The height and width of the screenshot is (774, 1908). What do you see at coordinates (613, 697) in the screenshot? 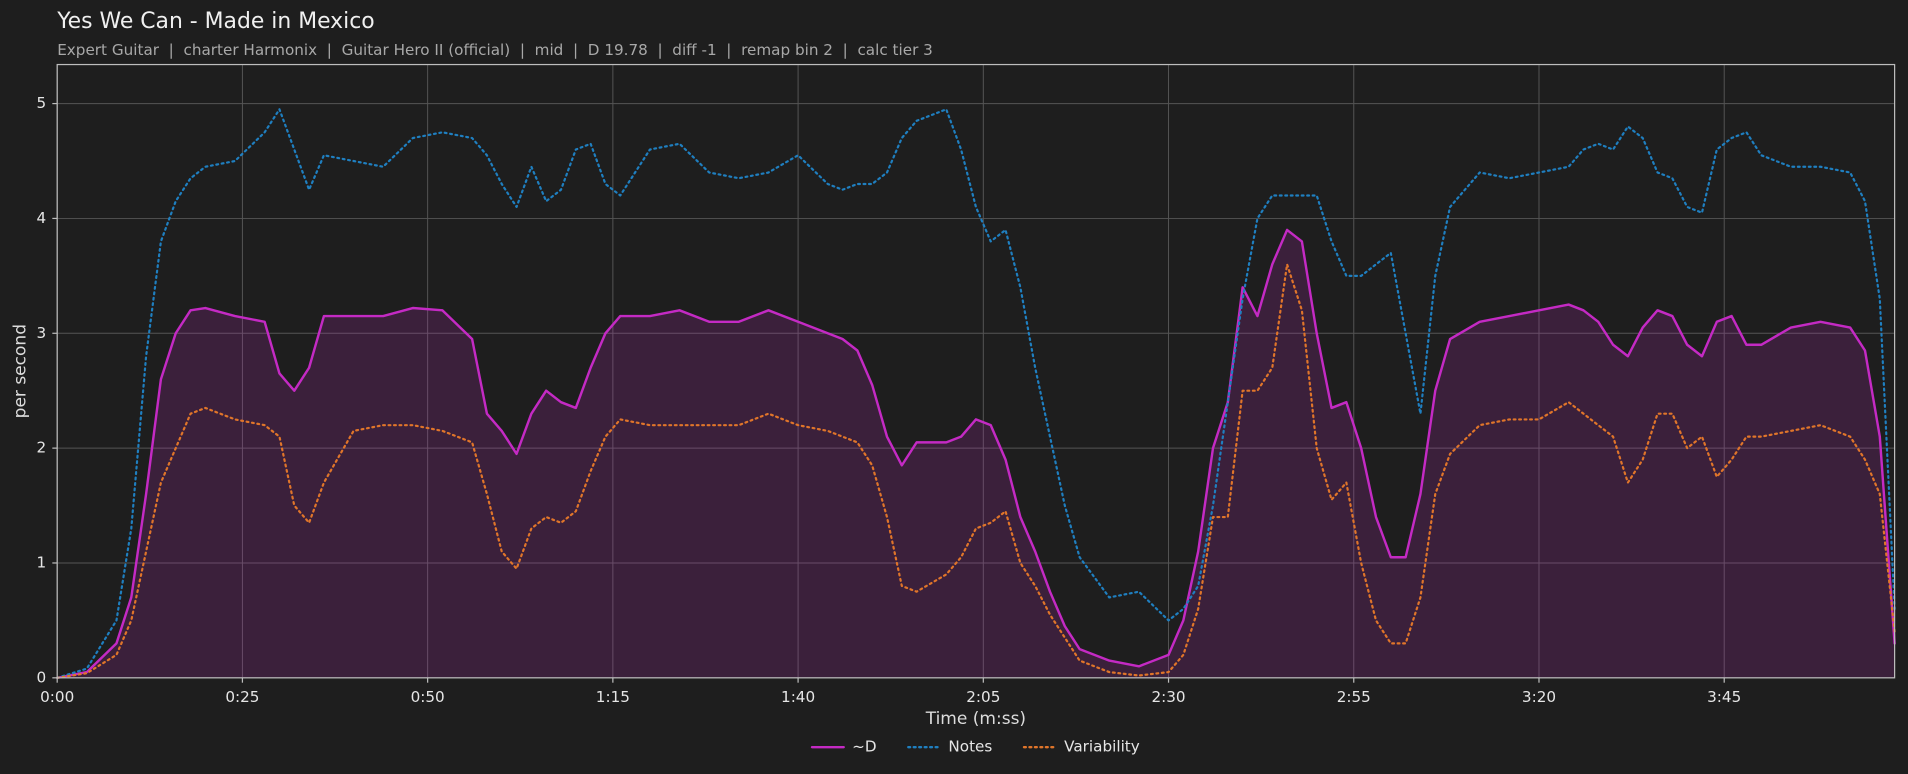
I see `x-tick-label: 1:15` at bounding box center [613, 697].